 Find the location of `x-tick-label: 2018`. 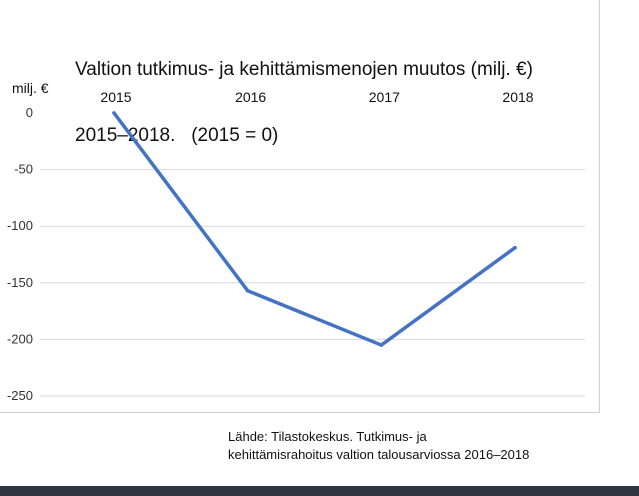

x-tick-label: 2018 is located at coordinates (517, 97).